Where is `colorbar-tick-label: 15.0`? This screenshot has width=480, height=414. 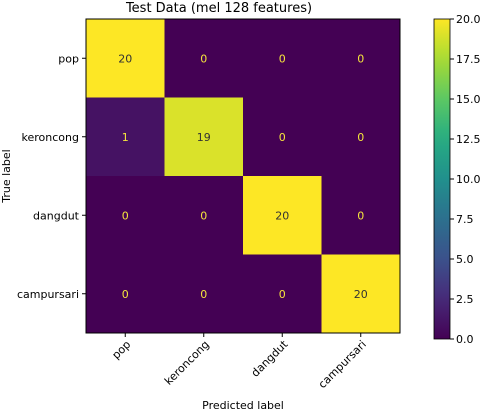 colorbar-tick-label: 15.0 is located at coordinates (468, 99).